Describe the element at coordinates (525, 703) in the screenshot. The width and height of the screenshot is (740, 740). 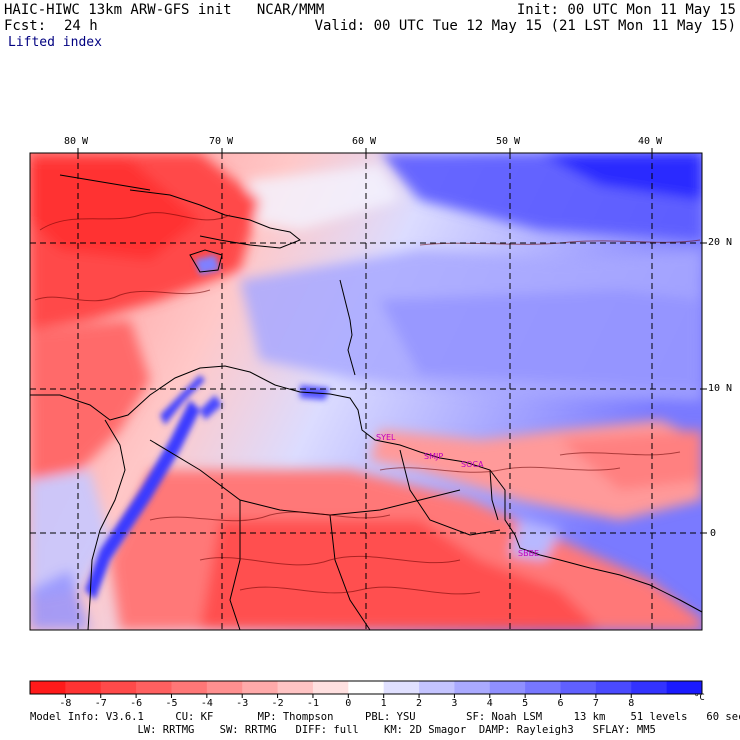
I see `colorbar-tick-label: 5` at that location.